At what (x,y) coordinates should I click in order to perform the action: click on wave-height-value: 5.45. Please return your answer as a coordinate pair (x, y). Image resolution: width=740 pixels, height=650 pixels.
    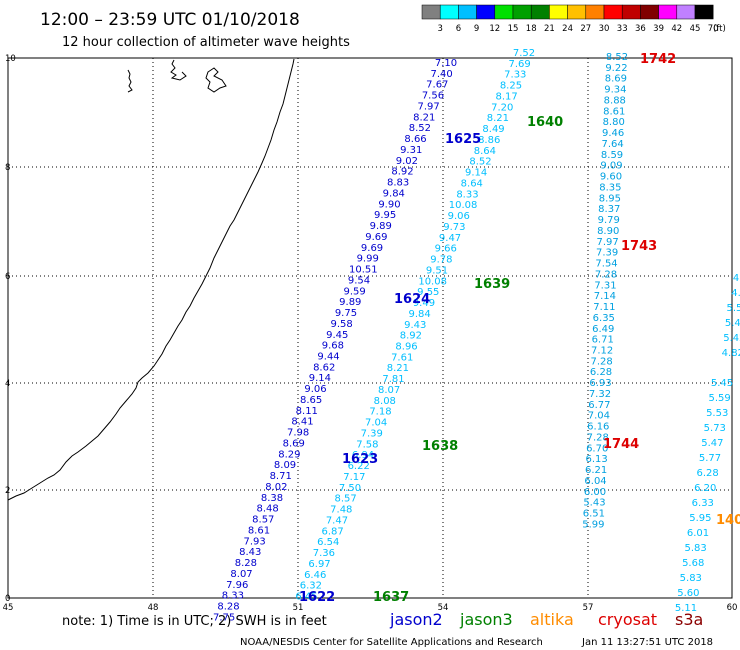
    Looking at the image, I should click on (722, 383).